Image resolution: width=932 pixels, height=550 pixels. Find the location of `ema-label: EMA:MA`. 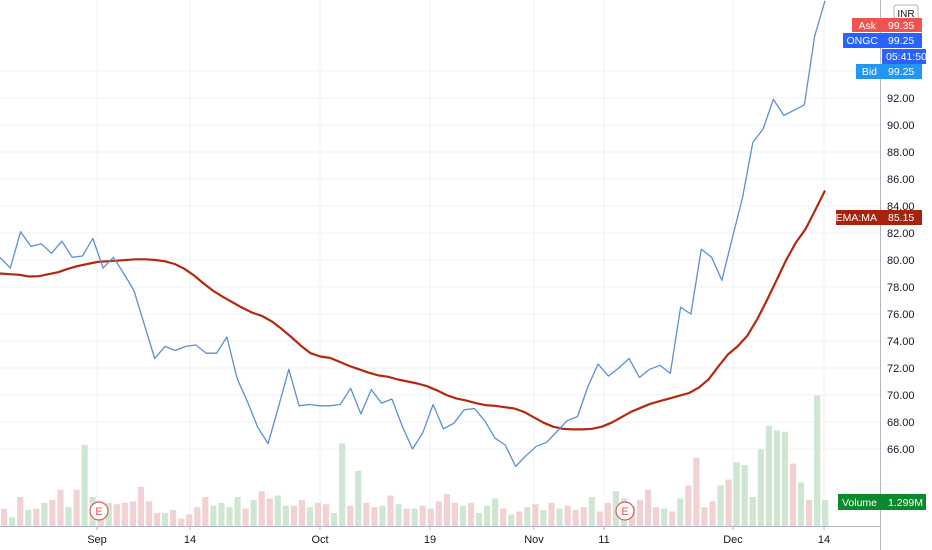

ema-label: EMA:MA is located at coordinates (856, 218).